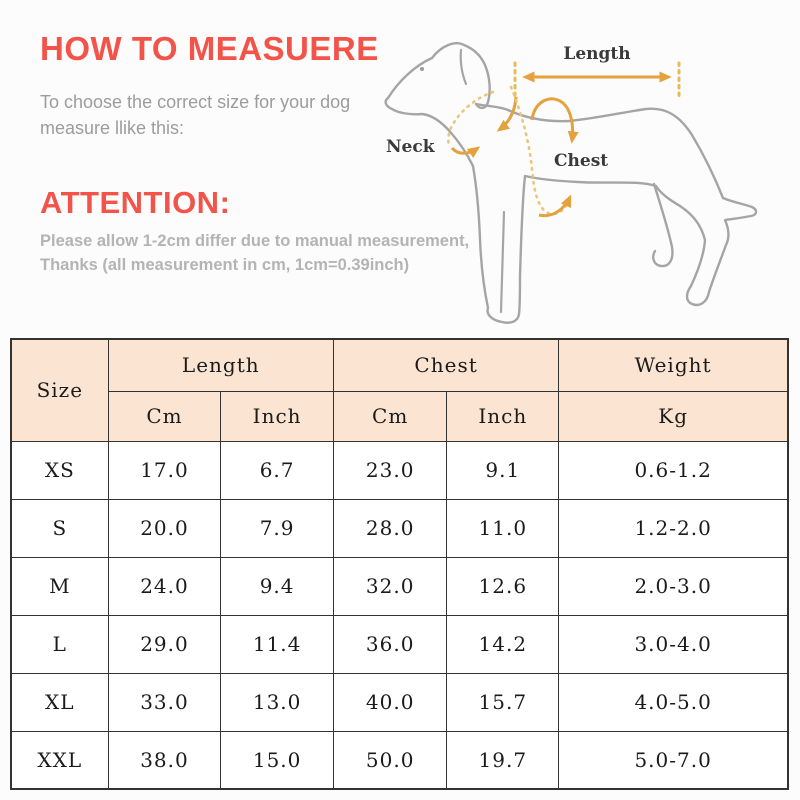  What do you see at coordinates (164, 702) in the screenshot?
I see `cell-length-cm: 33.0` at bounding box center [164, 702].